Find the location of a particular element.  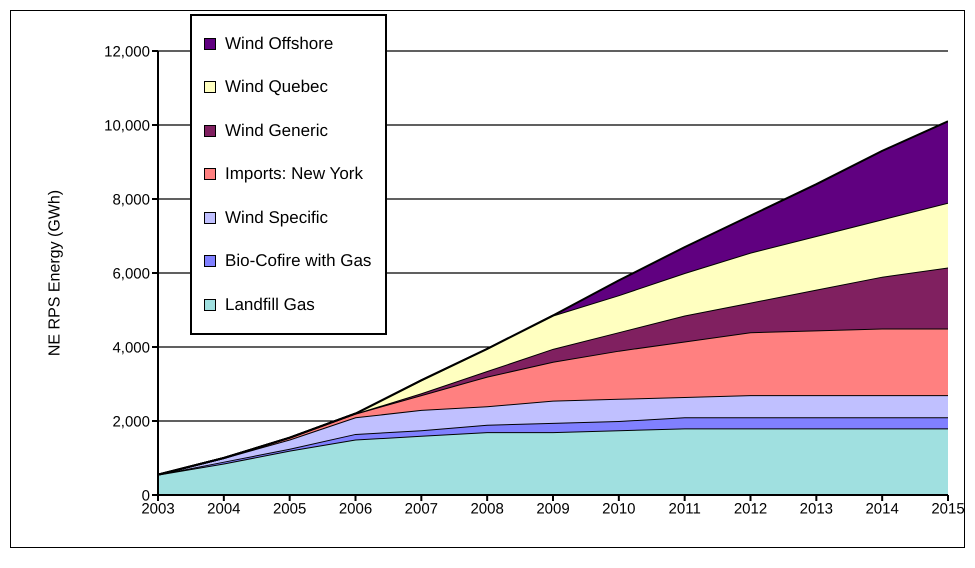

x-tick-label: 2013 is located at coordinates (817, 509).